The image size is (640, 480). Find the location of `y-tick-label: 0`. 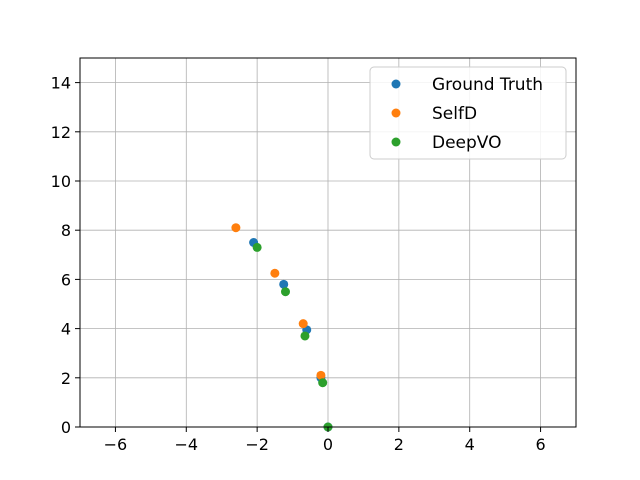

y-tick-label: 0 is located at coordinates (66, 427).